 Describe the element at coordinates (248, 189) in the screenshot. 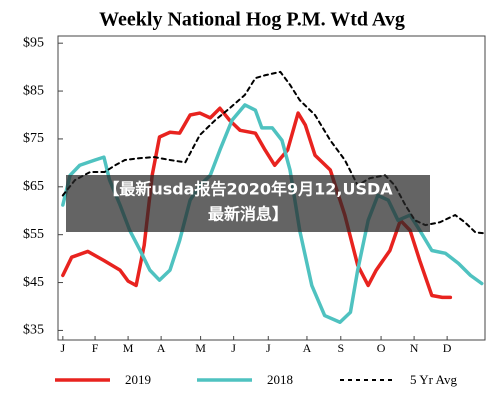

I see `banner-text: 【最新usda报告2020年9月12,USDA` at that location.